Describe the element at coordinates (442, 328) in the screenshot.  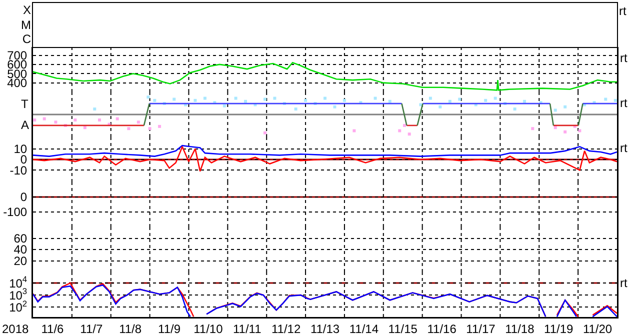
I see `x-tick-label: 11/16` at that location.